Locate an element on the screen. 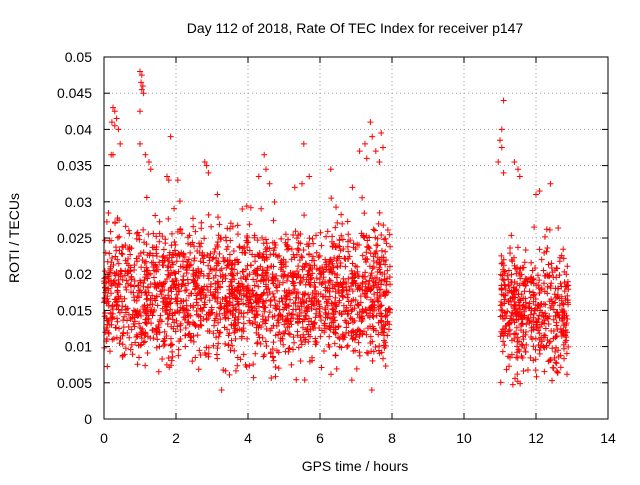  y-tick-label: 0.035 is located at coordinates (74, 166).